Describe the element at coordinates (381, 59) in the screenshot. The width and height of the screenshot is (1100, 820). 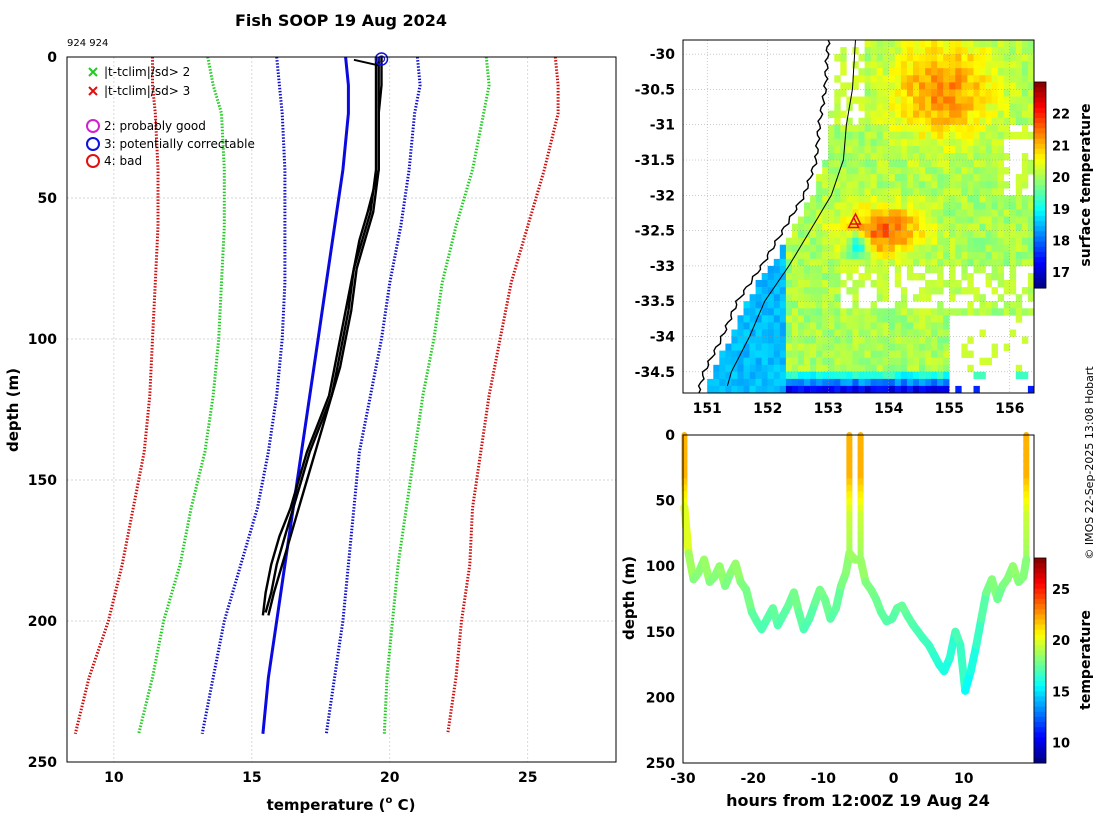
I see `flag-marker-inner` at that location.